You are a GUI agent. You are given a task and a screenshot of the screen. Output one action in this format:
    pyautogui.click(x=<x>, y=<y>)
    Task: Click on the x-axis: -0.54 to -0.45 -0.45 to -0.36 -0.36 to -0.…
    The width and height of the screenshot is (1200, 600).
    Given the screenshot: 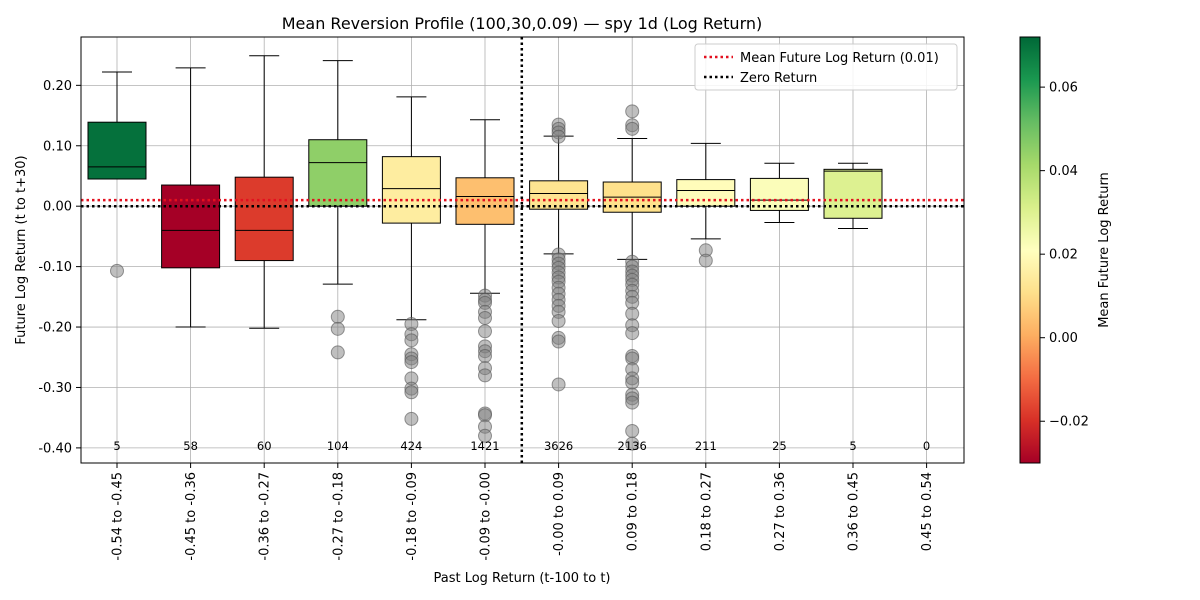 What is the action you would take?
    pyautogui.click(x=523, y=512)
    